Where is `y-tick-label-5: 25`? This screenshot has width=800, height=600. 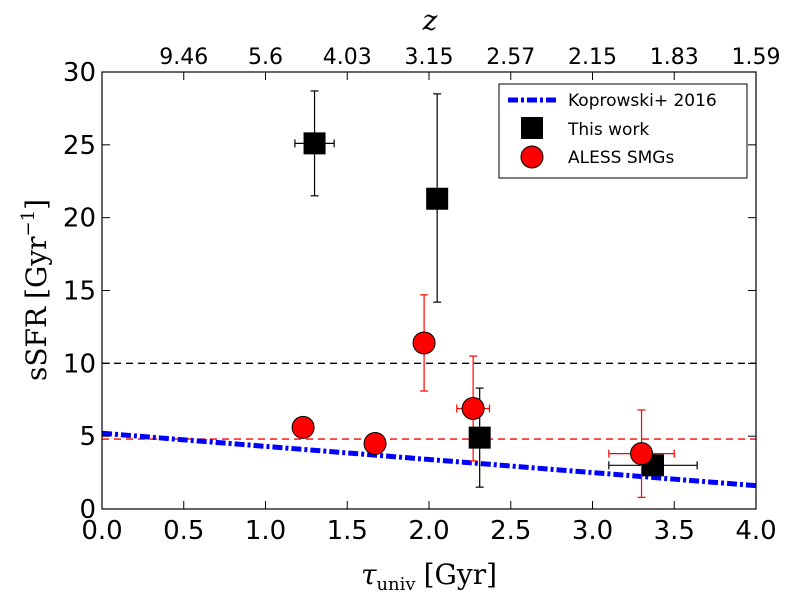
y-tick-label-5: 25 is located at coordinates (79, 146).